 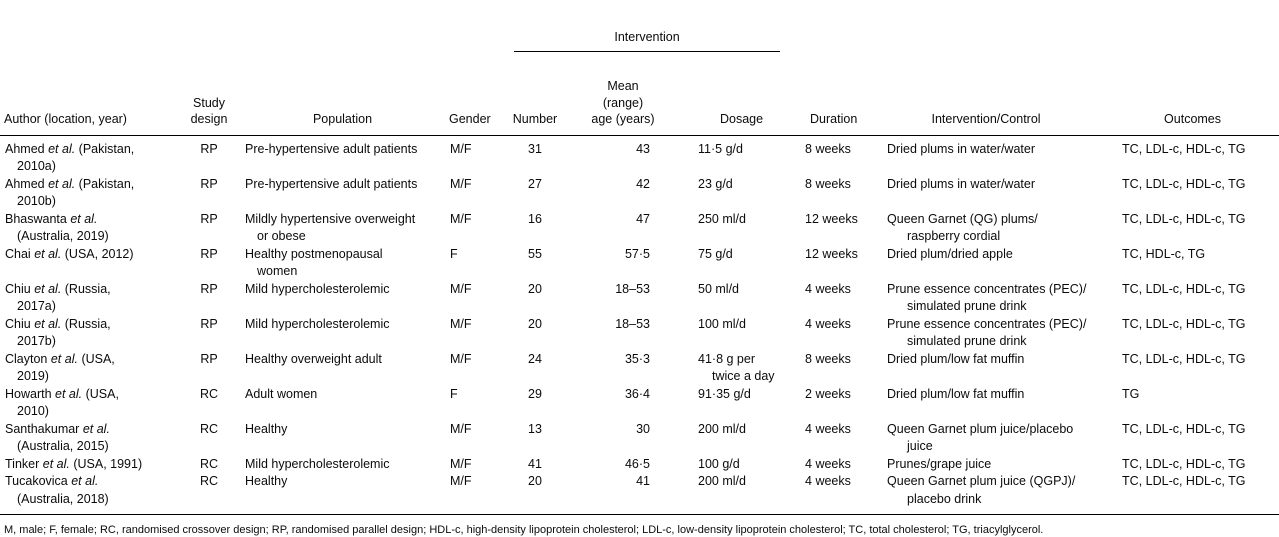 I want to click on cell-number: 41, so click(x=535, y=463).